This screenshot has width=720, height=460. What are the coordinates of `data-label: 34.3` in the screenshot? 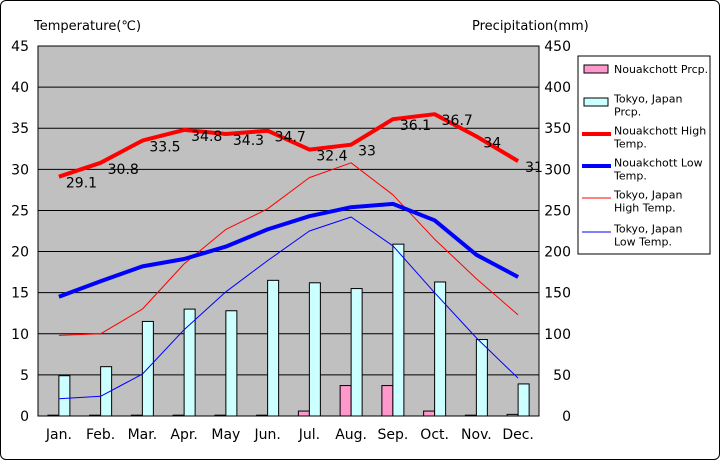 It's located at (248, 141).